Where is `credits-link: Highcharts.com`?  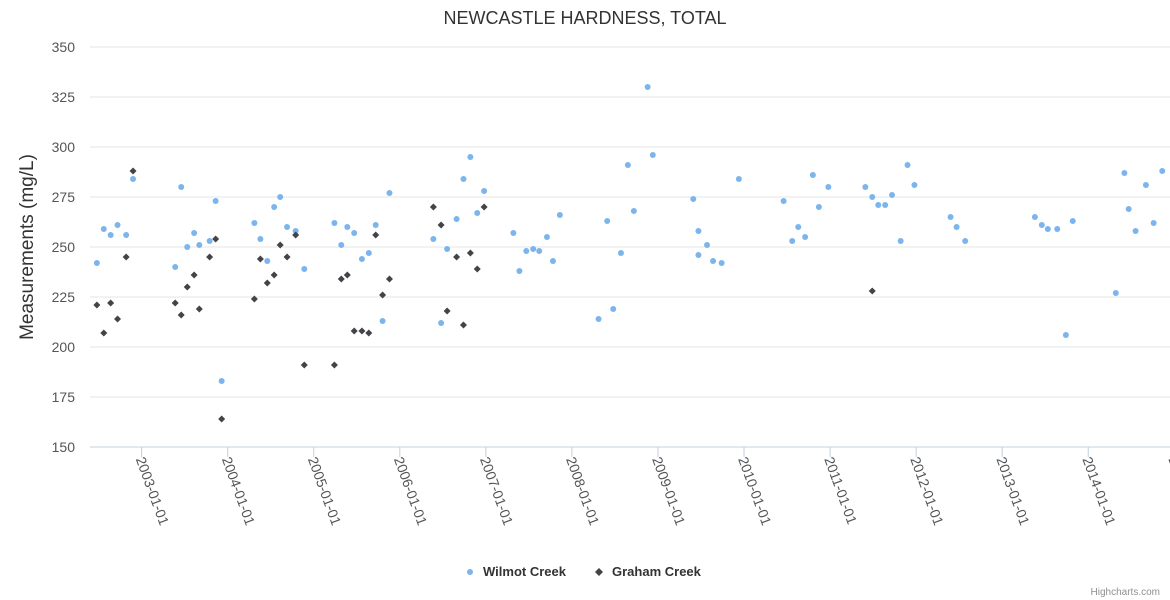 credits-link: Highcharts.com is located at coordinates (1125, 592).